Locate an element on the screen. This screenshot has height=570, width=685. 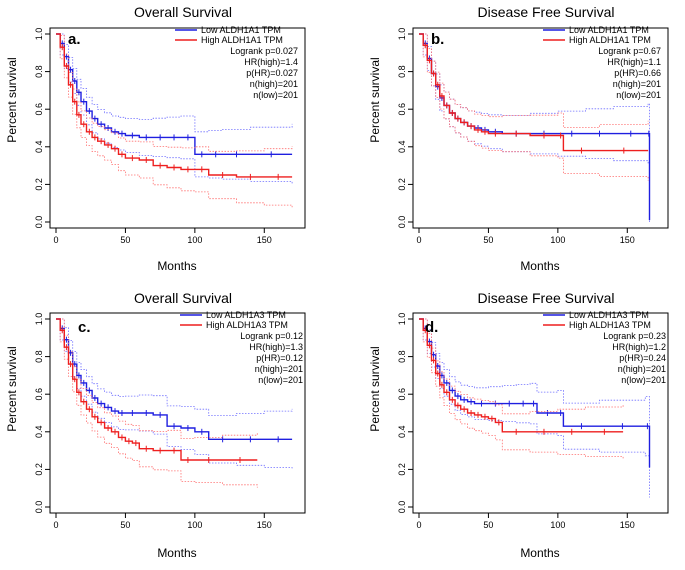
stat-logrank: Logrank p=0.027 is located at coordinates (264, 51).